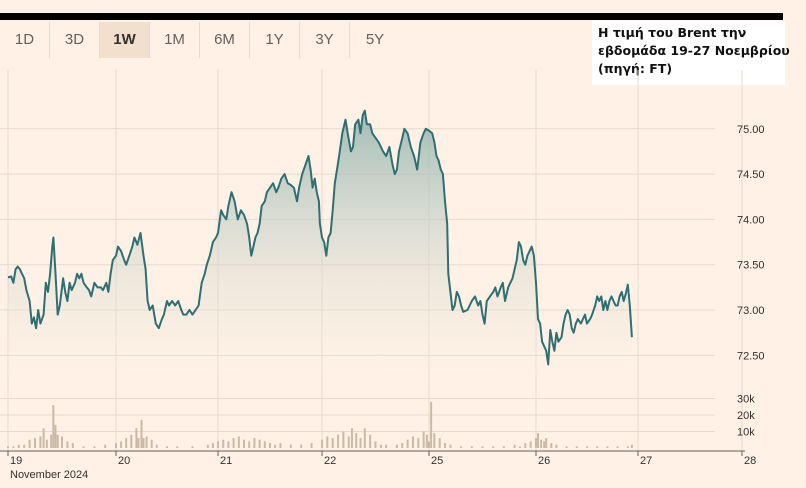  Describe the element at coordinates (330, 461) in the screenshot. I see `x-tick-label: 22` at that location.